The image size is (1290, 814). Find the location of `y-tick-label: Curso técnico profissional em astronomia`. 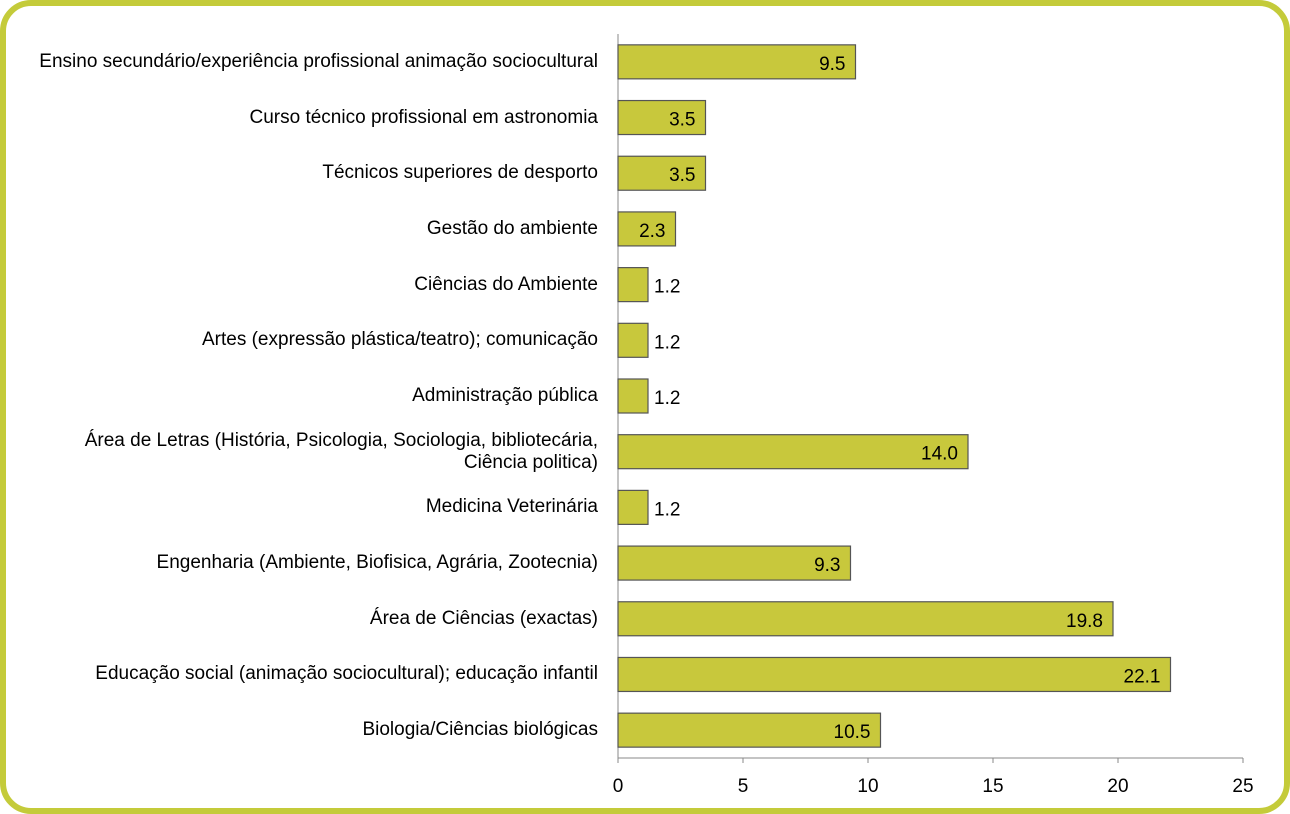

y-tick-label: Curso técnico profissional em astronomia is located at coordinates (424, 117).